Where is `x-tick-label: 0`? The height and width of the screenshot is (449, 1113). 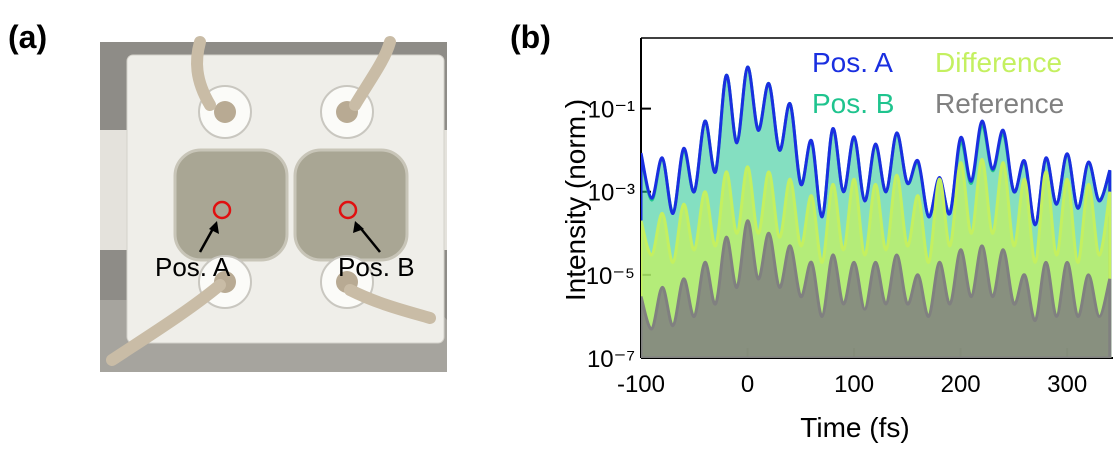
x-tick-label: 0 is located at coordinates (747, 384).